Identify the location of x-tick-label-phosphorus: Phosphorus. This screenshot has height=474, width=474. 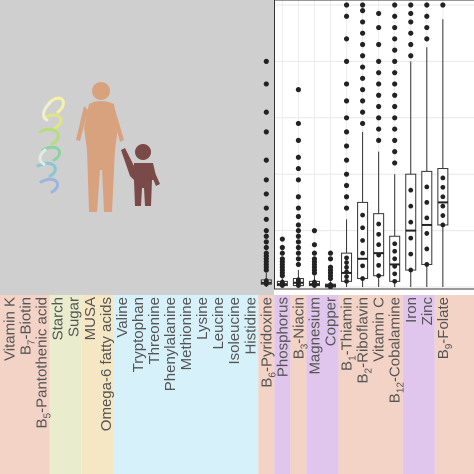
(282, 337).